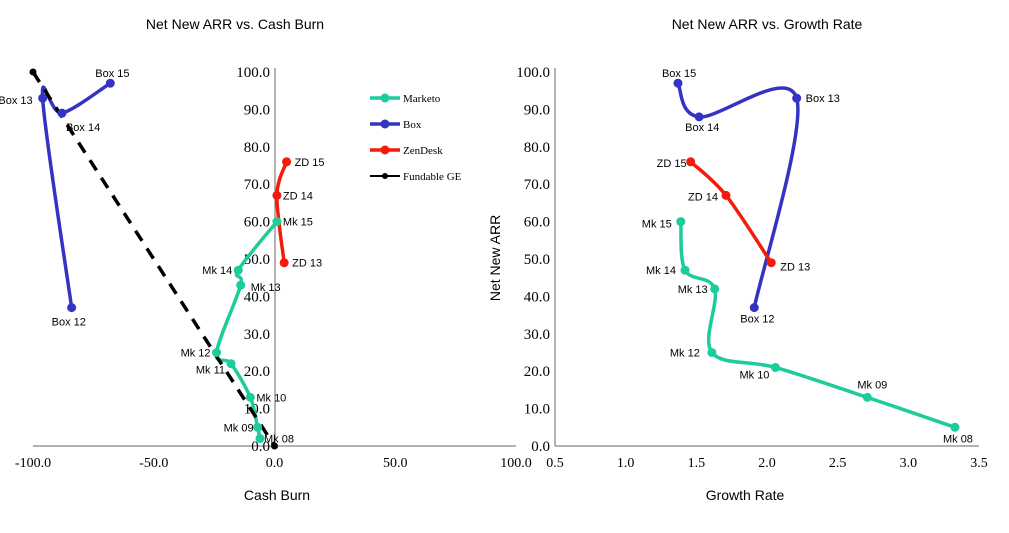 The image size is (1009, 533). Describe the element at coordinates (432, 177) in the screenshot. I see `legend-entry: Fundable GE` at that location.